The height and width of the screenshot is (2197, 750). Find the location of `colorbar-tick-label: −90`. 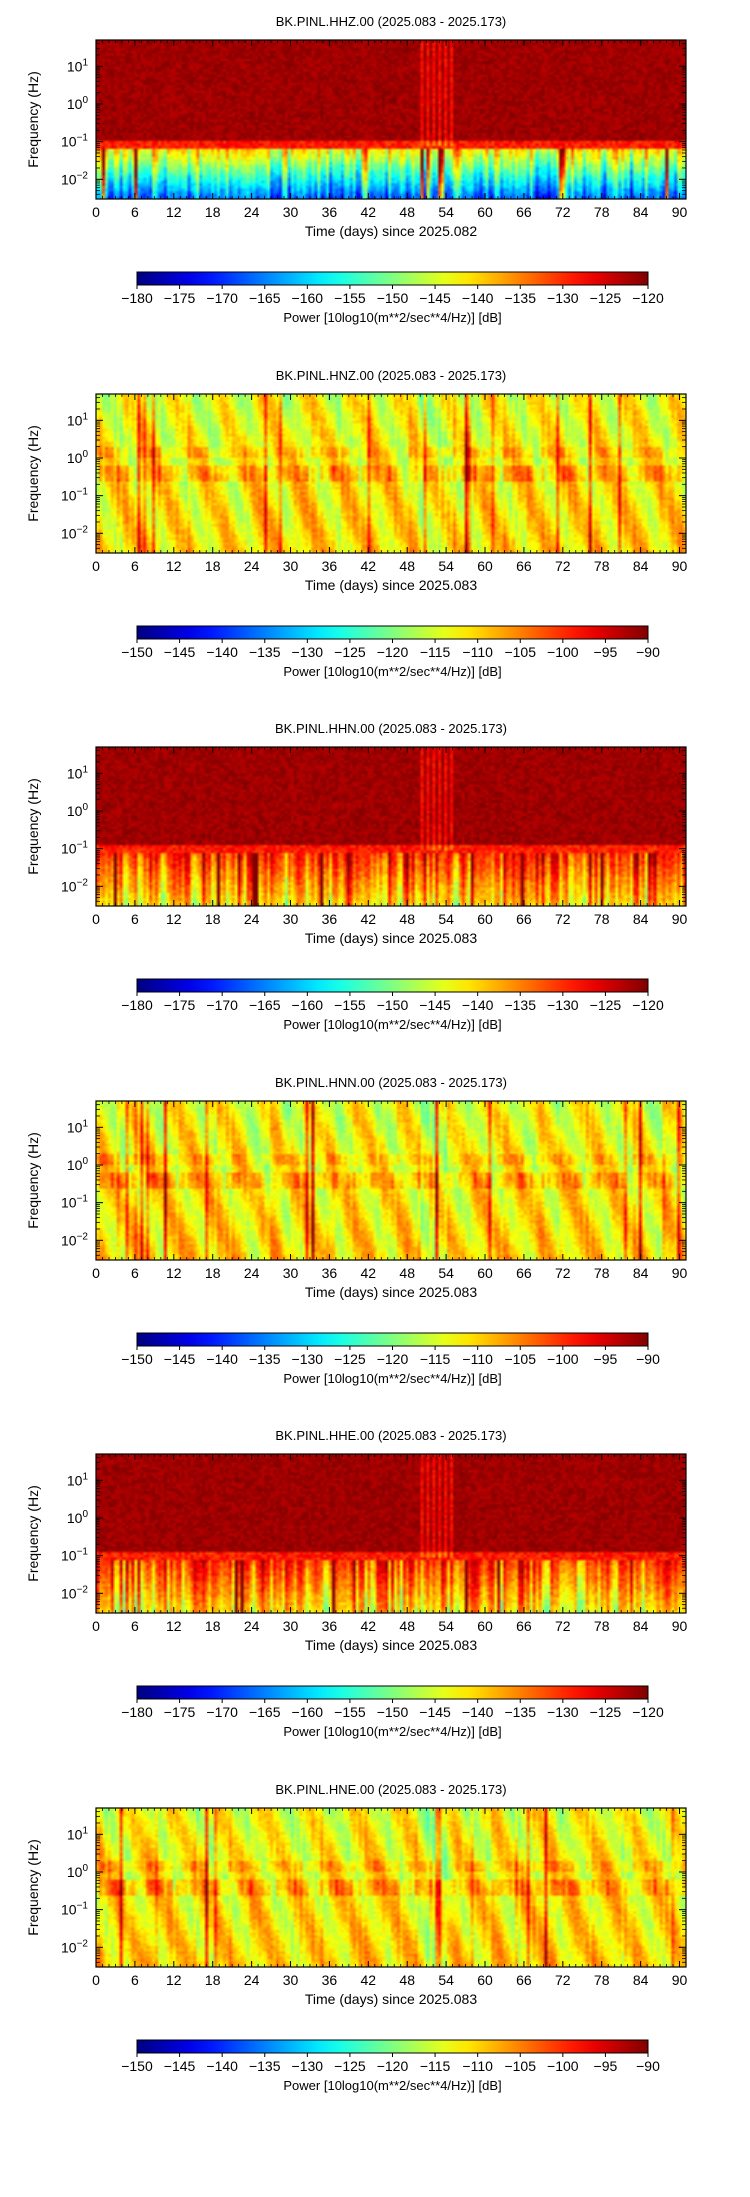

colorbar-tick-label: −90 is located at coordinates (648, 2066).